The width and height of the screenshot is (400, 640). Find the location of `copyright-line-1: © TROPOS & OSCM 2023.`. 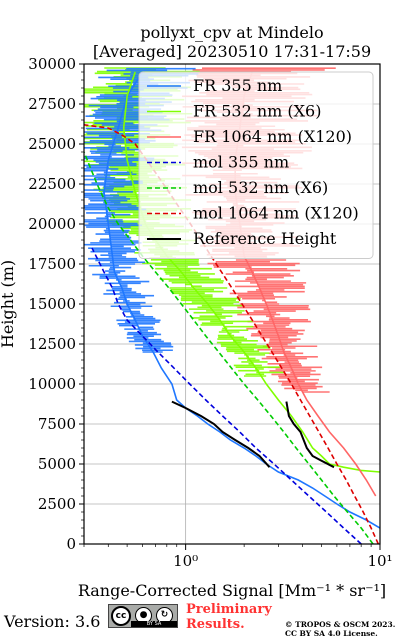

copyright-line-1: © TROPOS & OSCM 2023. is located at coordinates (340, 624).